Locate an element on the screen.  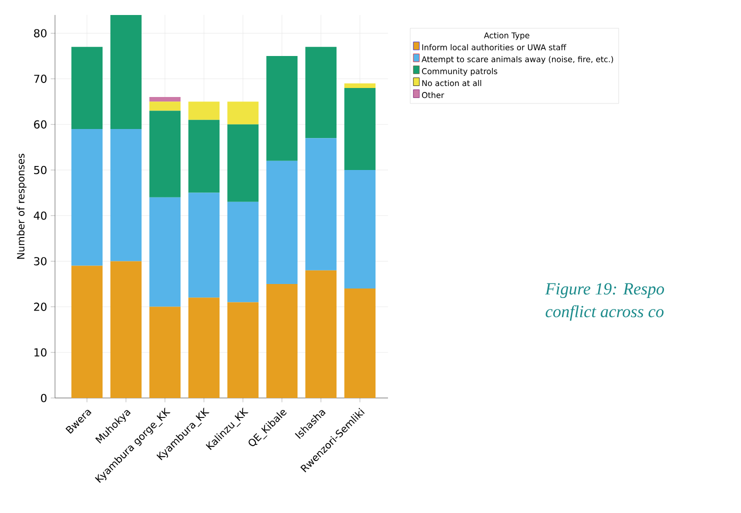
caption: Figure 19: Respo is located at coordinates (604, 290).